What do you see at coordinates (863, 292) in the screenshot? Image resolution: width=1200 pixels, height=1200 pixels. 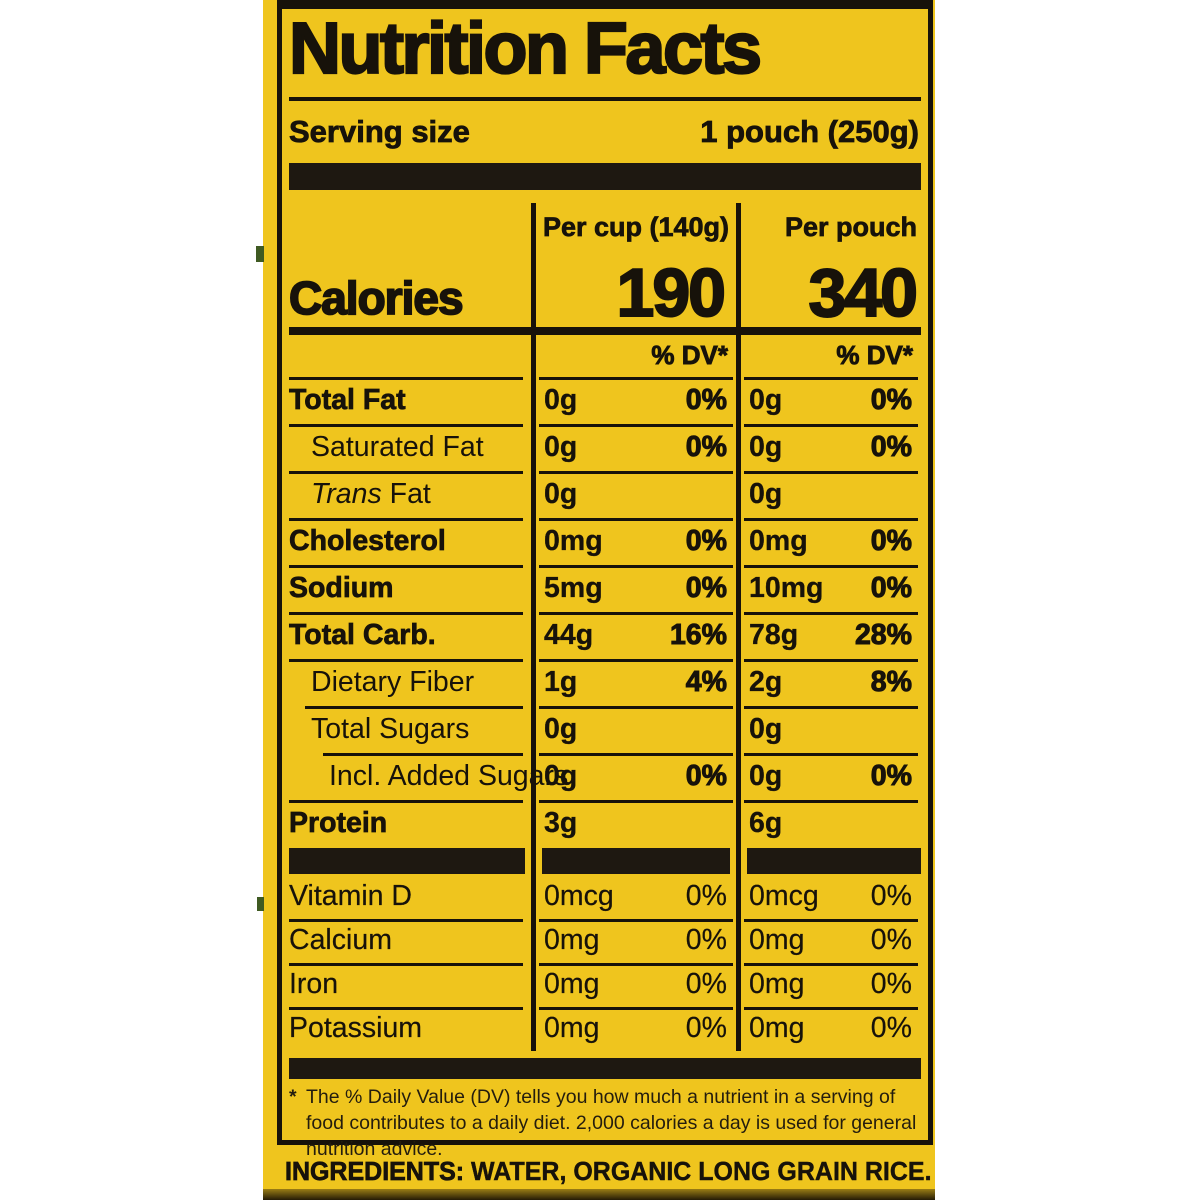 I see `calories-per-pouch-value: 340` at bounding box center [863, 292].